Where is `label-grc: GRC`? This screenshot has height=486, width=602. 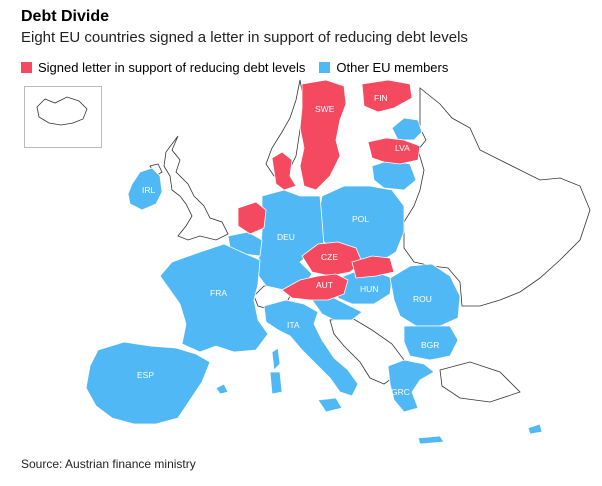
label-grc: GRC is located at coordinates (400, 392).